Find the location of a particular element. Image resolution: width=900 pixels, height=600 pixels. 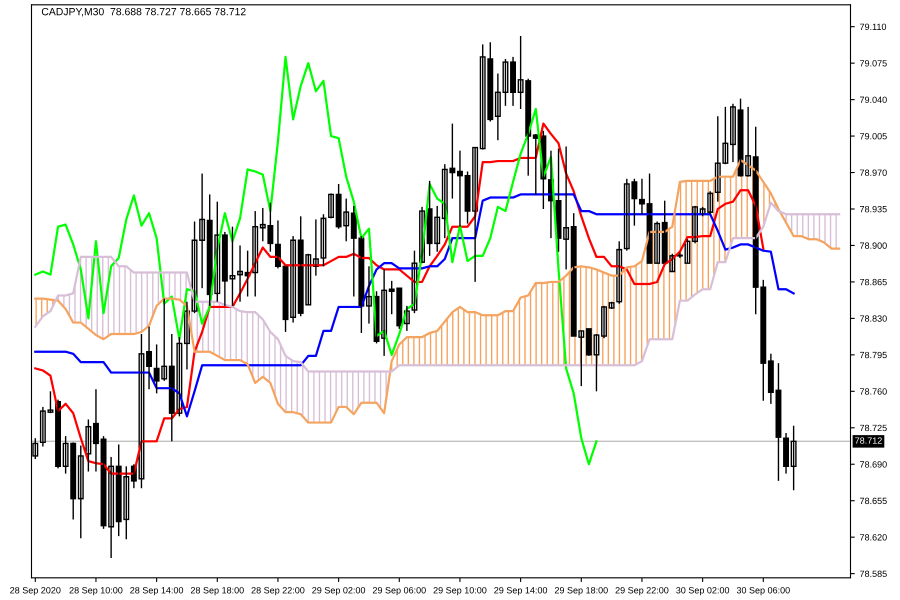

y-tick-label: 78.760 is located at coordinates (873, 391).